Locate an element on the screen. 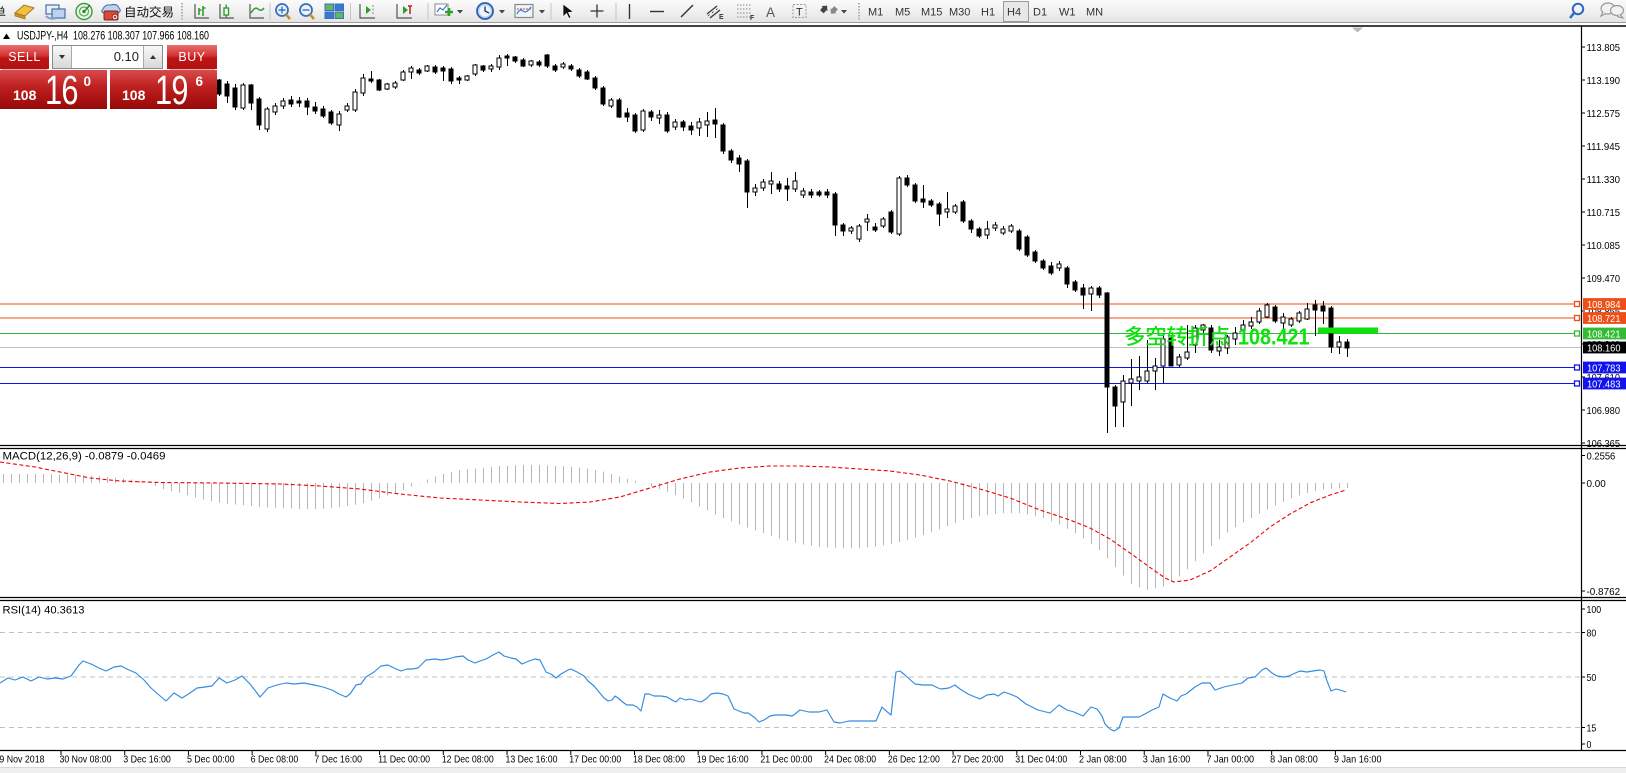  svg-text: E is located at coordinates (721, 17).